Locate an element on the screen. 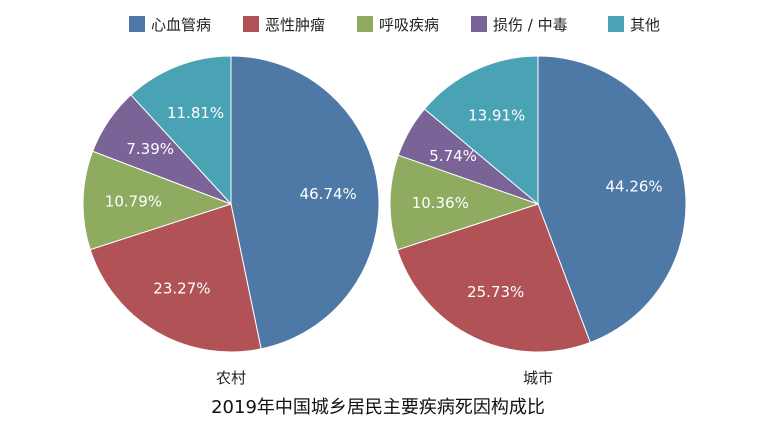 The width and height of the screenshot is (757, 432). slice-value-label: 5.74% is located at coordinates (453, 156).